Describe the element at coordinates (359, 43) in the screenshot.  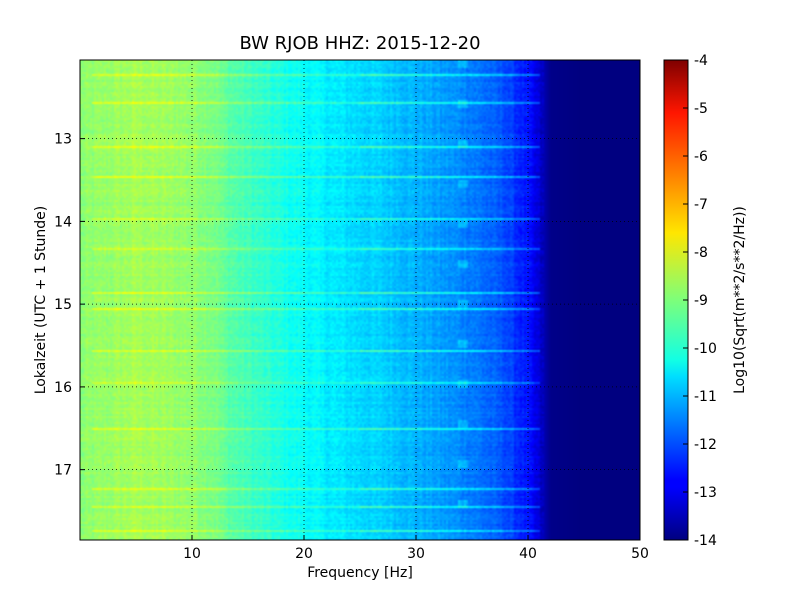
I see `chart-title: BW RJOB HHZ: 2015-12-20` at that location.